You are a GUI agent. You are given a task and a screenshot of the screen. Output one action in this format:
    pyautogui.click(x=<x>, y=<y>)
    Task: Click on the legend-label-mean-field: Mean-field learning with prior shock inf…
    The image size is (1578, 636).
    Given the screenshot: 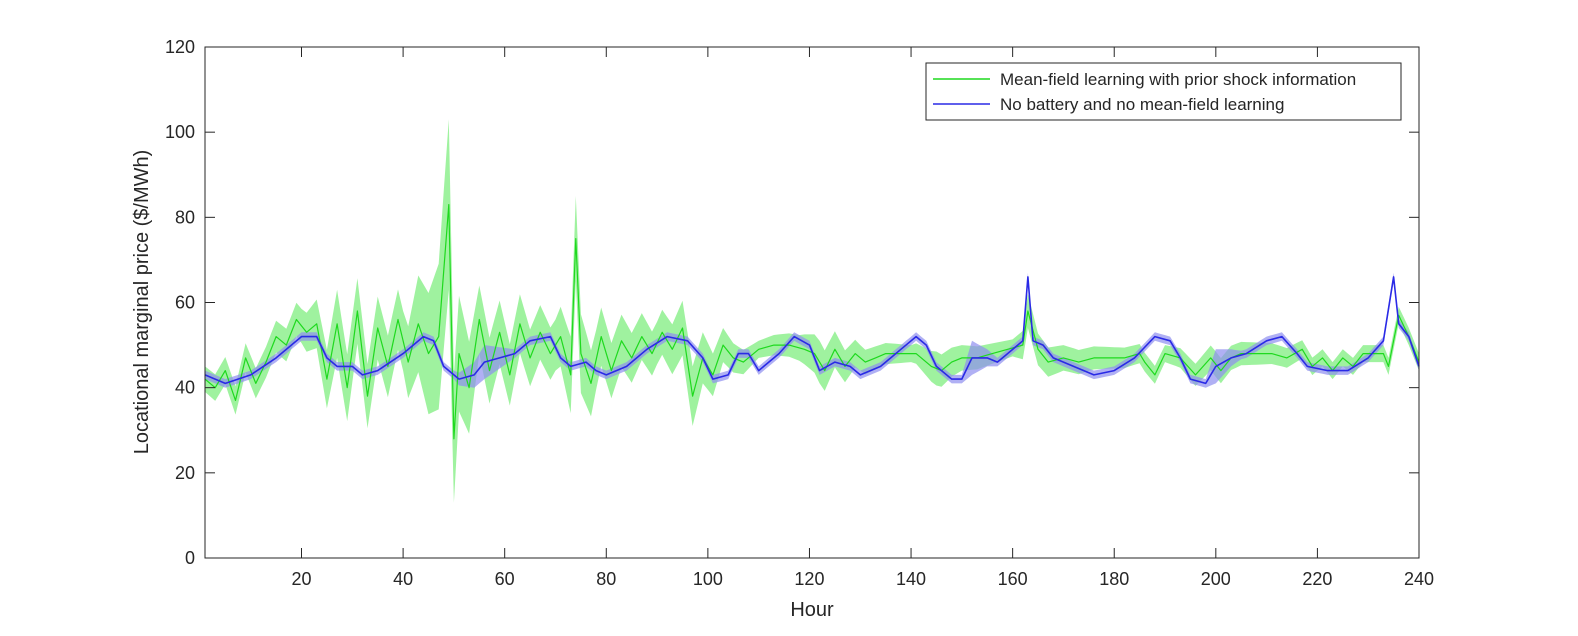 What is the action you would take?
    pyautogui.click(x=1178, y=79)
    